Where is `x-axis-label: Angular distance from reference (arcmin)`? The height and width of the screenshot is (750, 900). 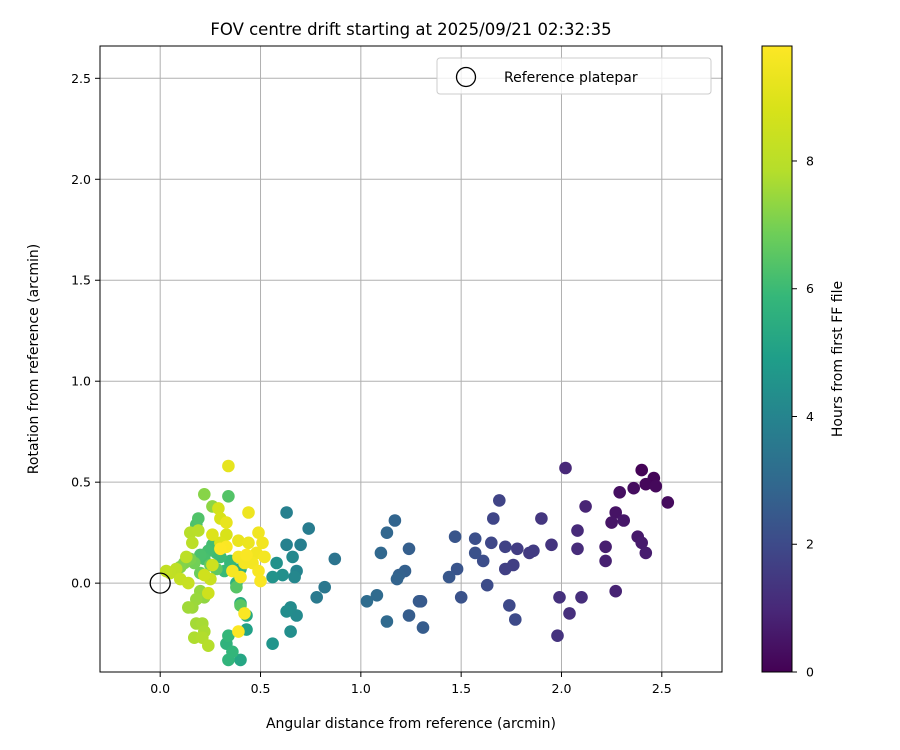
x-axis-label: Angular distance from reference (arcmin) is located at coordinates (411, 724).